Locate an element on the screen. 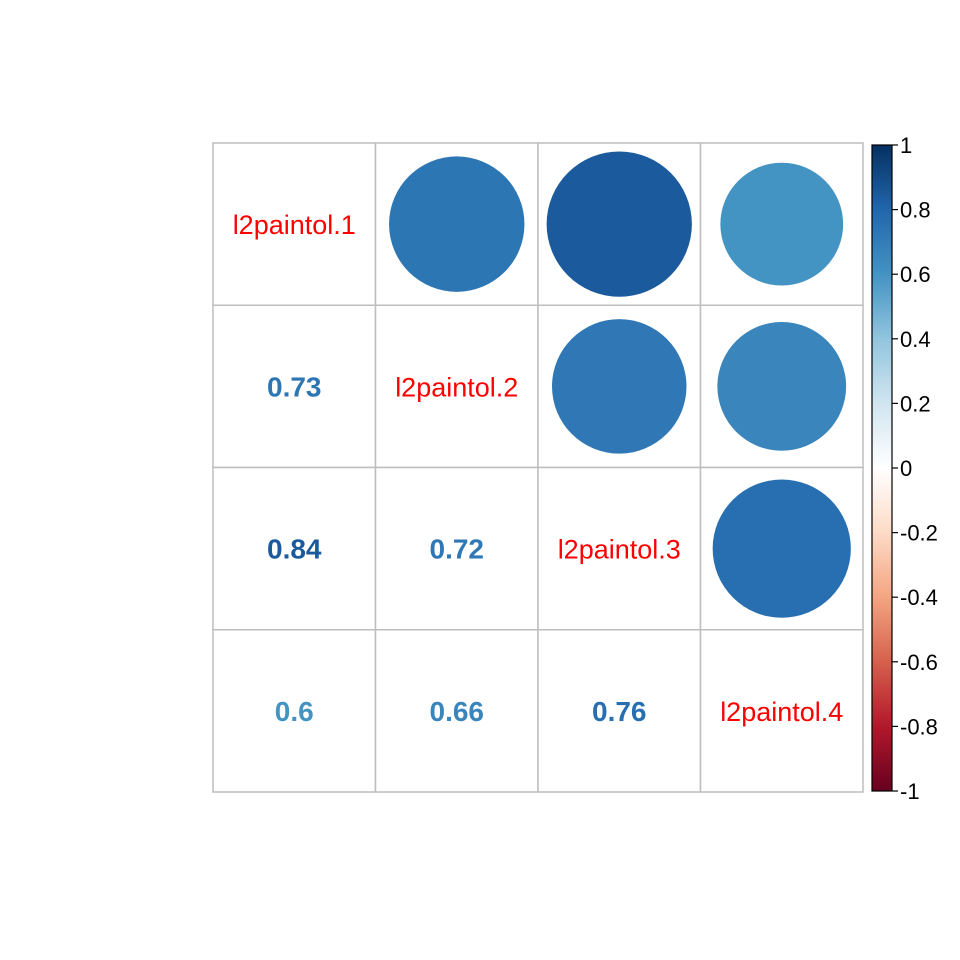 The width and height of the screenshot is (960, 960). colorbar-tick-label: -0.2 is located at coordinates (919, 533).